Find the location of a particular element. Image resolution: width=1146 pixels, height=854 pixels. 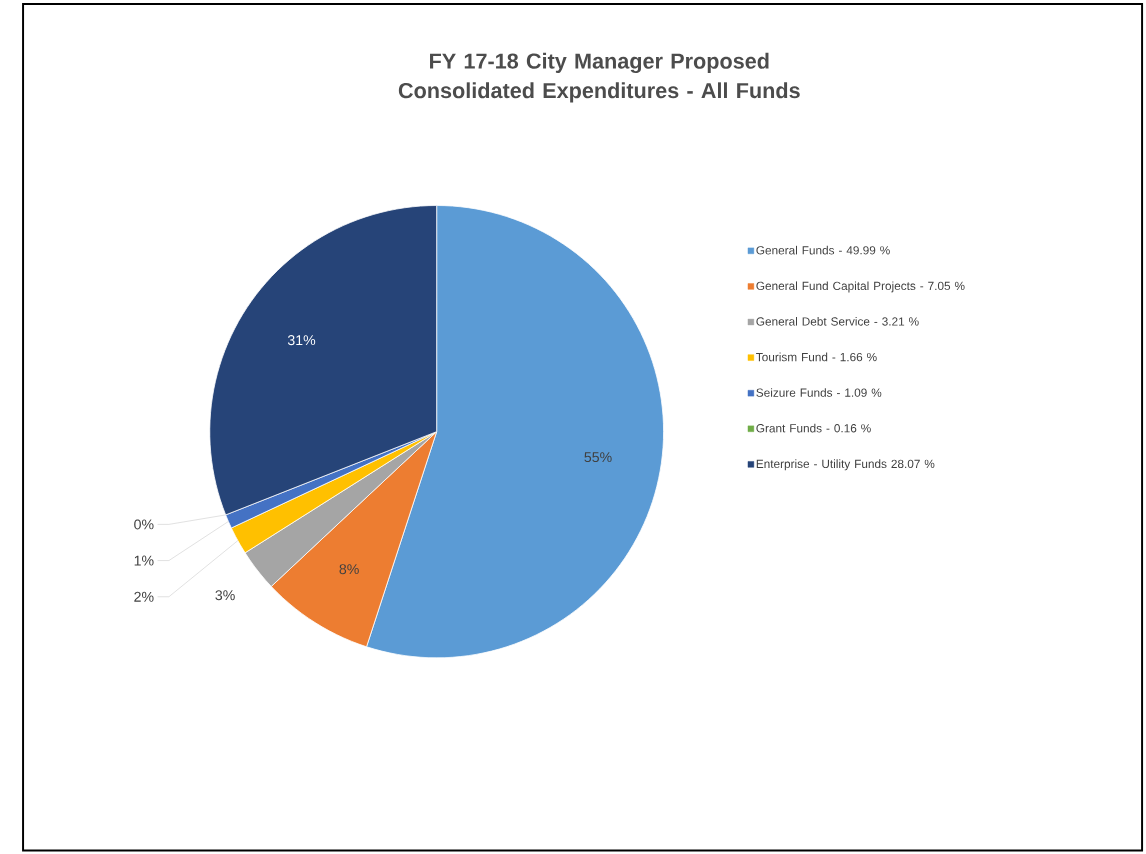

legend-label: General Debt Service - 3.21 % is located at coordinates (837, 321).